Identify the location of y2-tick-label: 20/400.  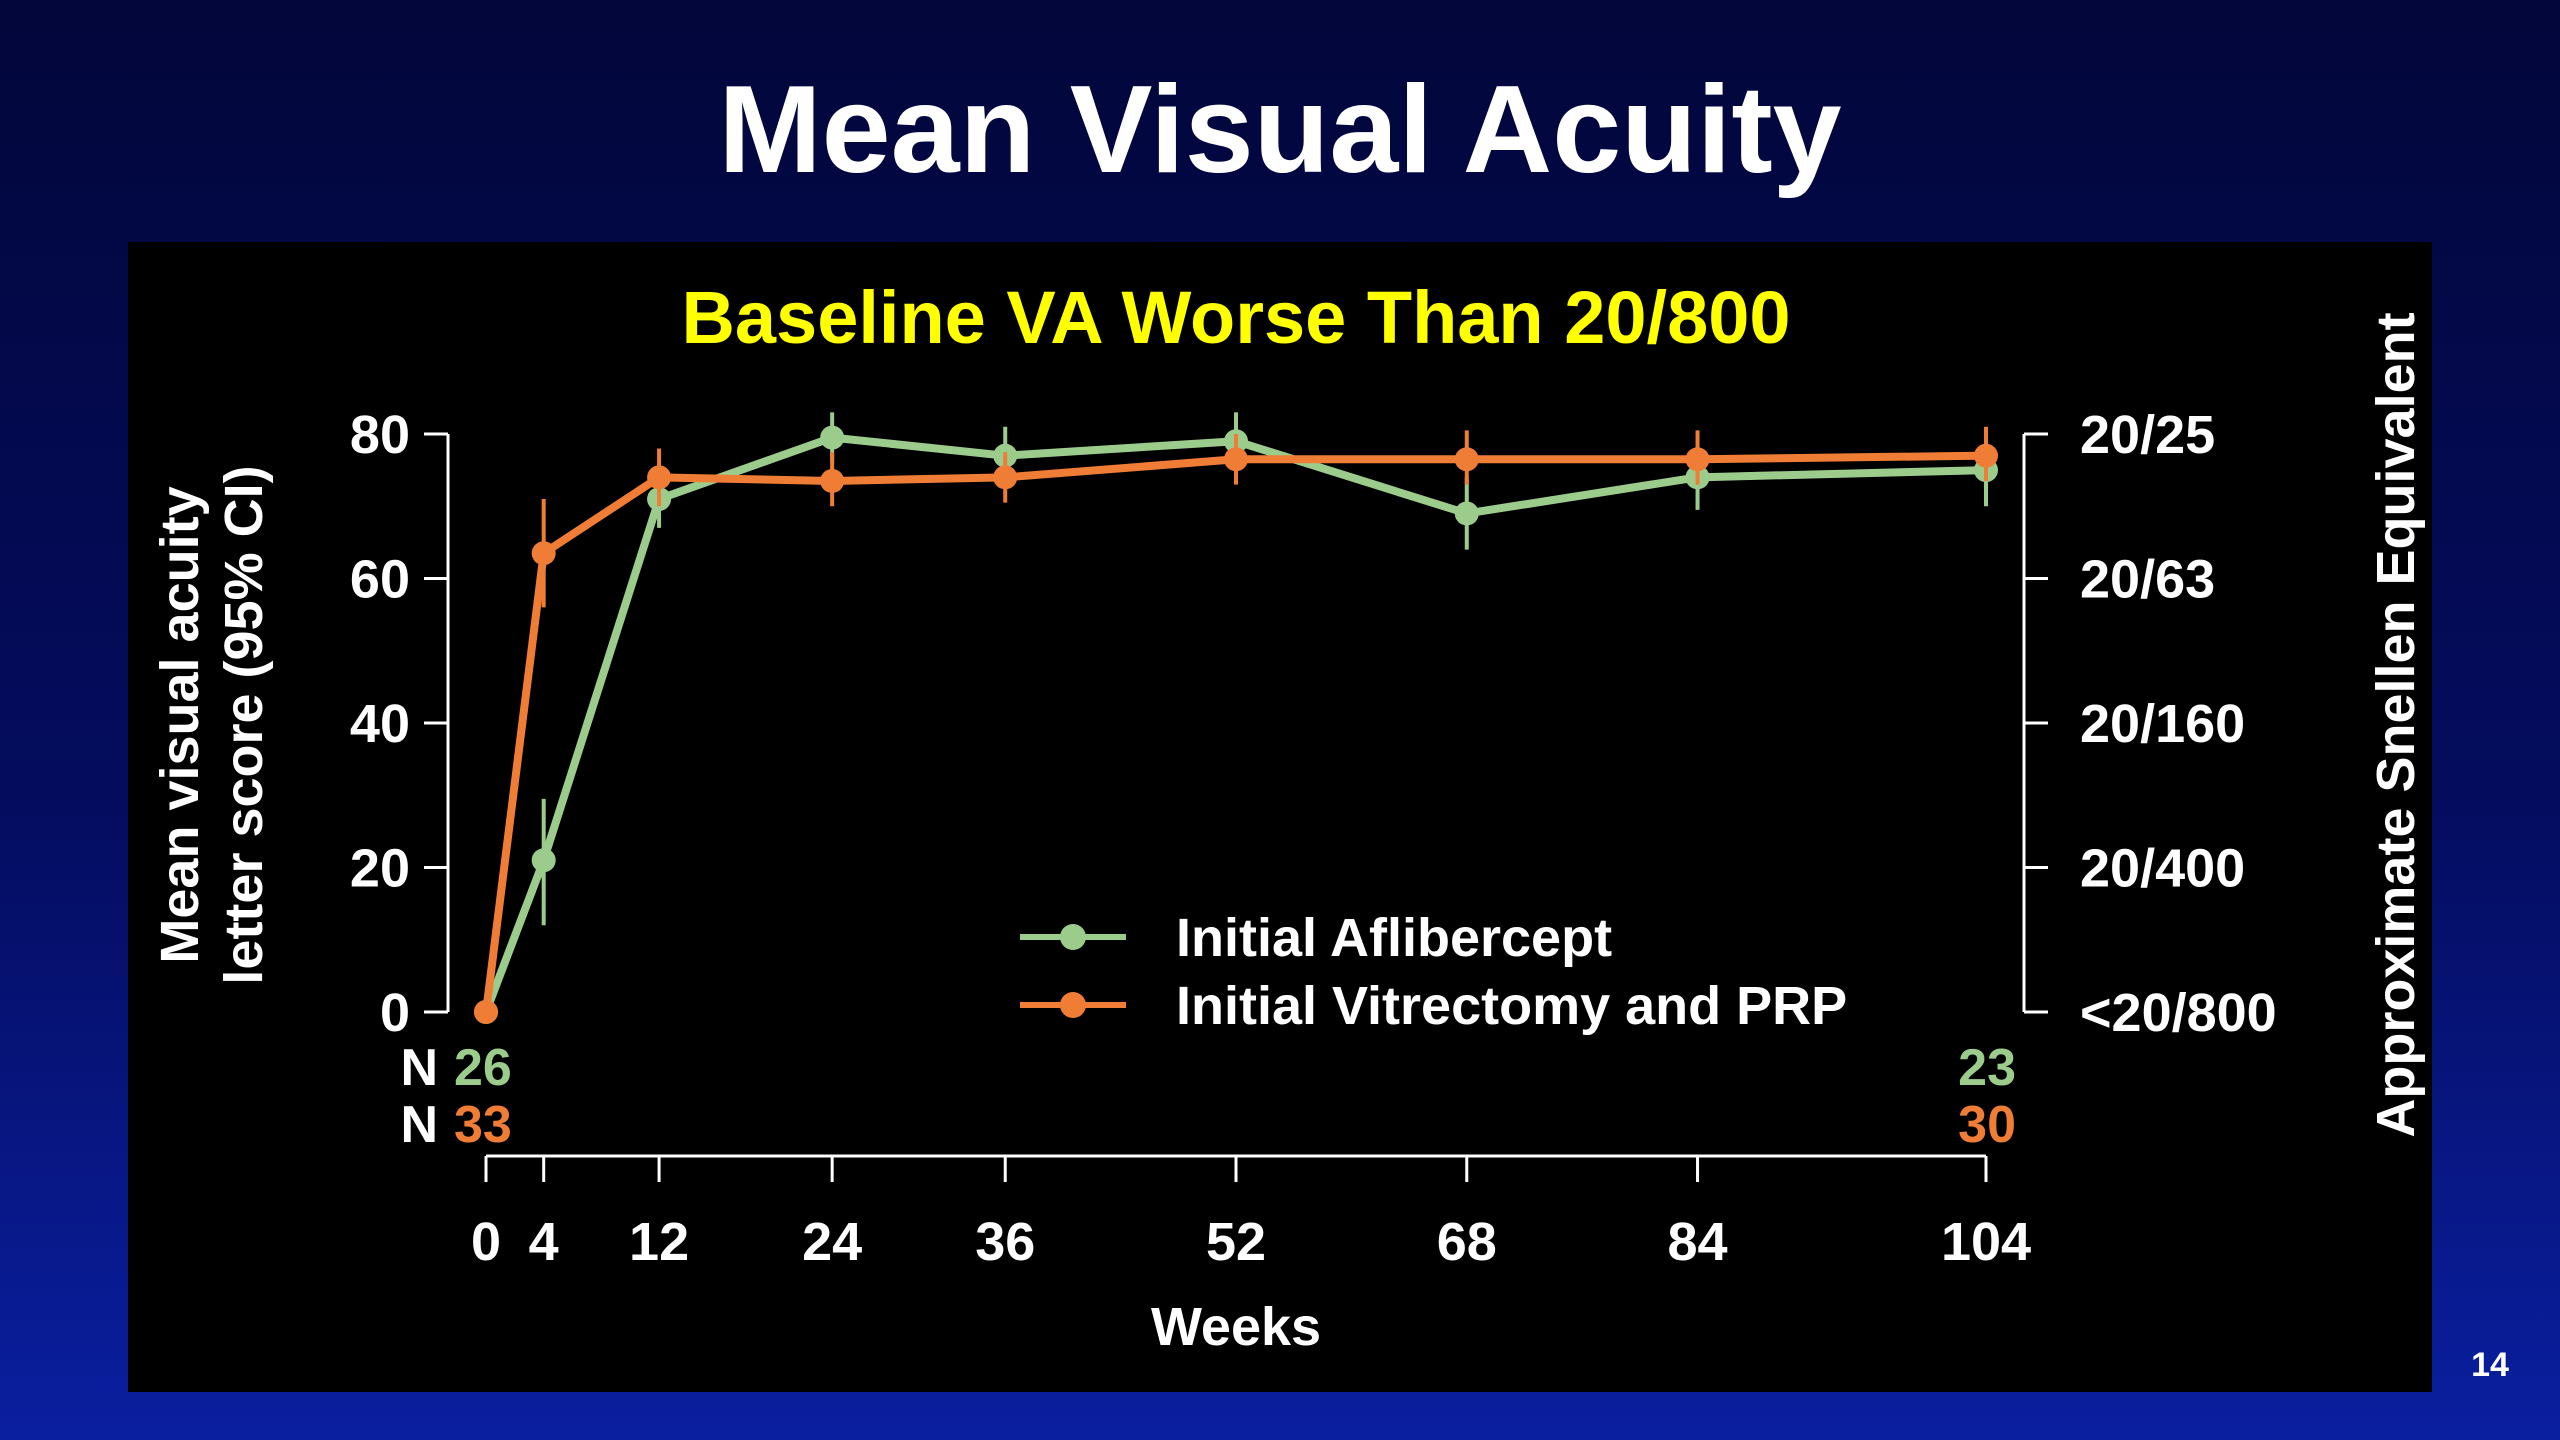
(2162, 869).